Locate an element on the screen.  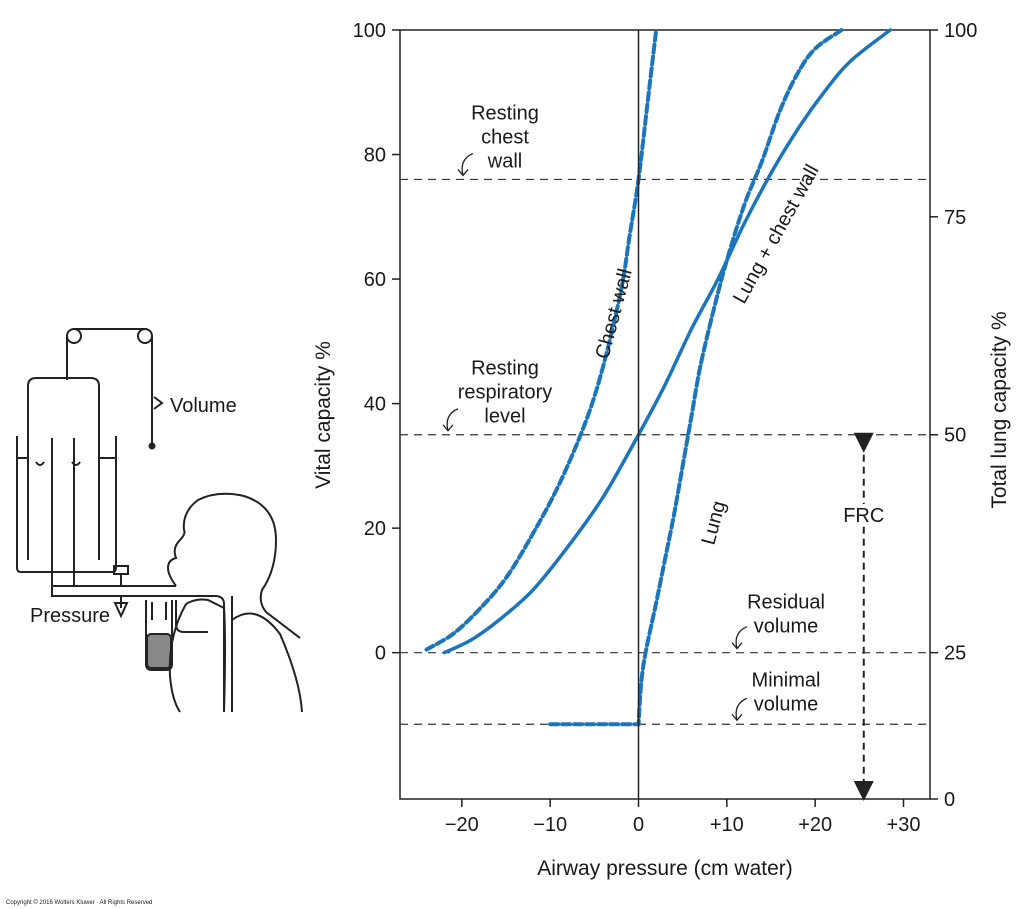
y-tick-label: 20 is located at coordinates (375, 529).